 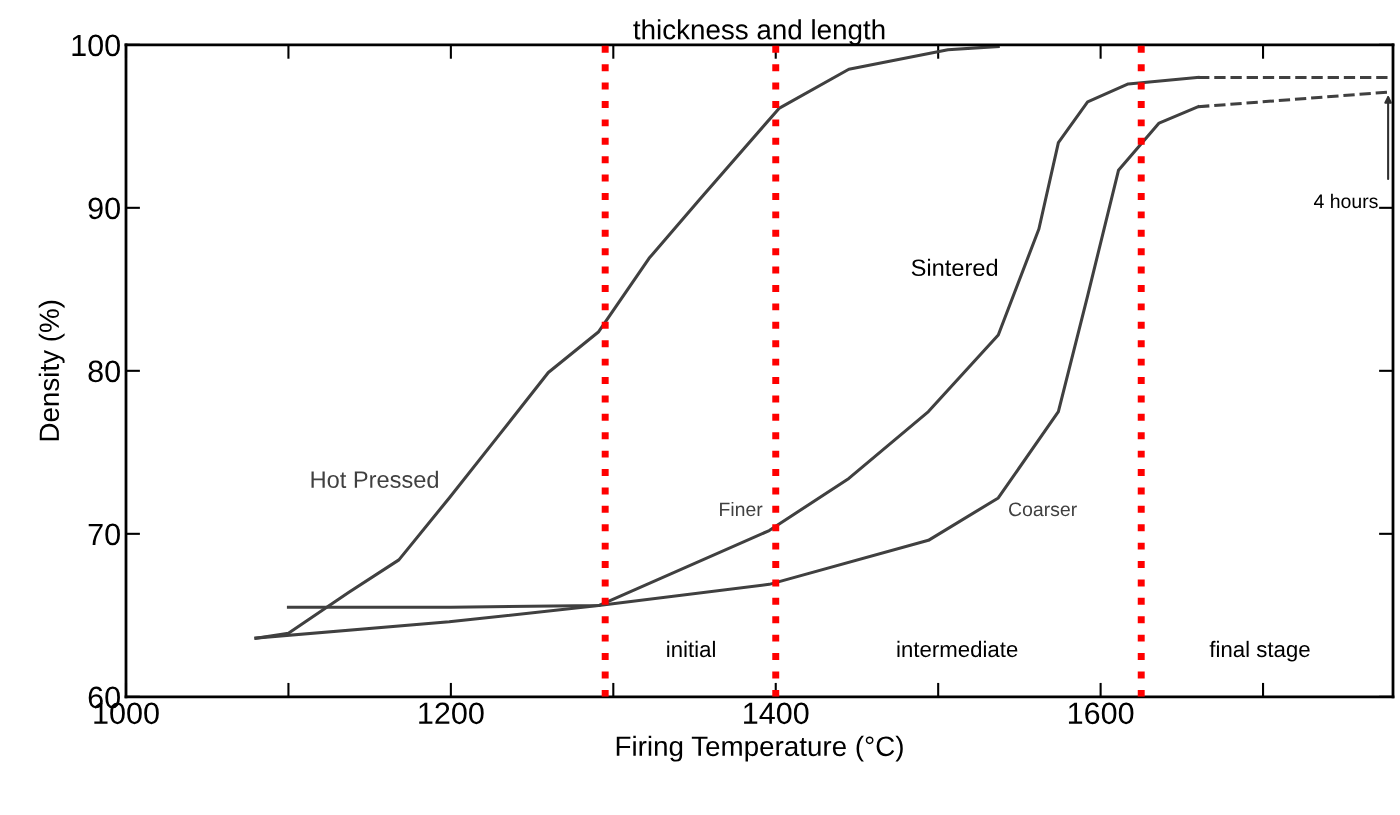 I want to click on annotation: 4 hours, so click(x=1345, y=201).